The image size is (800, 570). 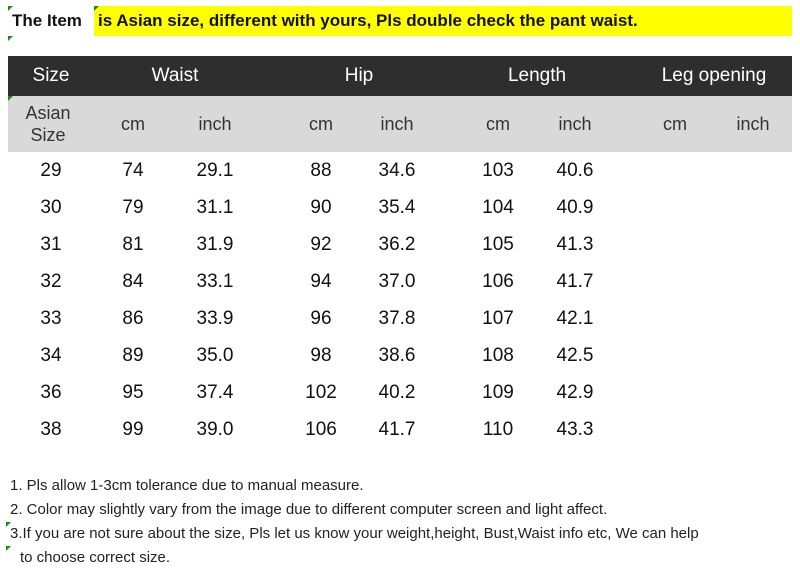 What do you see at coordinates (575, 392) in the screenshot?
I see `cell-length-inch: 42.9` at bounding box center [575, 392].